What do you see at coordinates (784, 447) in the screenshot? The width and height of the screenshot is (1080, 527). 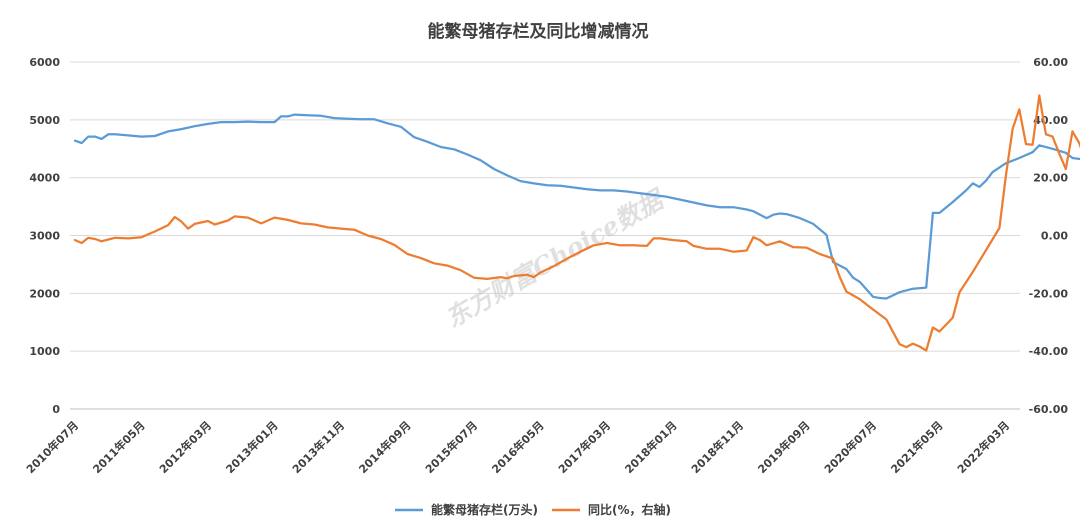 I see `x-tick-label: 2019年09月` at bounding box center [784, 447].